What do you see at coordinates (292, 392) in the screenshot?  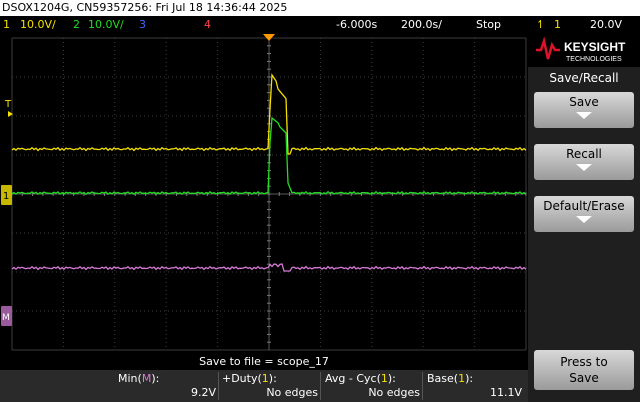 I see `measurement-duty-value: No edges` at bounding box center [292, 392].